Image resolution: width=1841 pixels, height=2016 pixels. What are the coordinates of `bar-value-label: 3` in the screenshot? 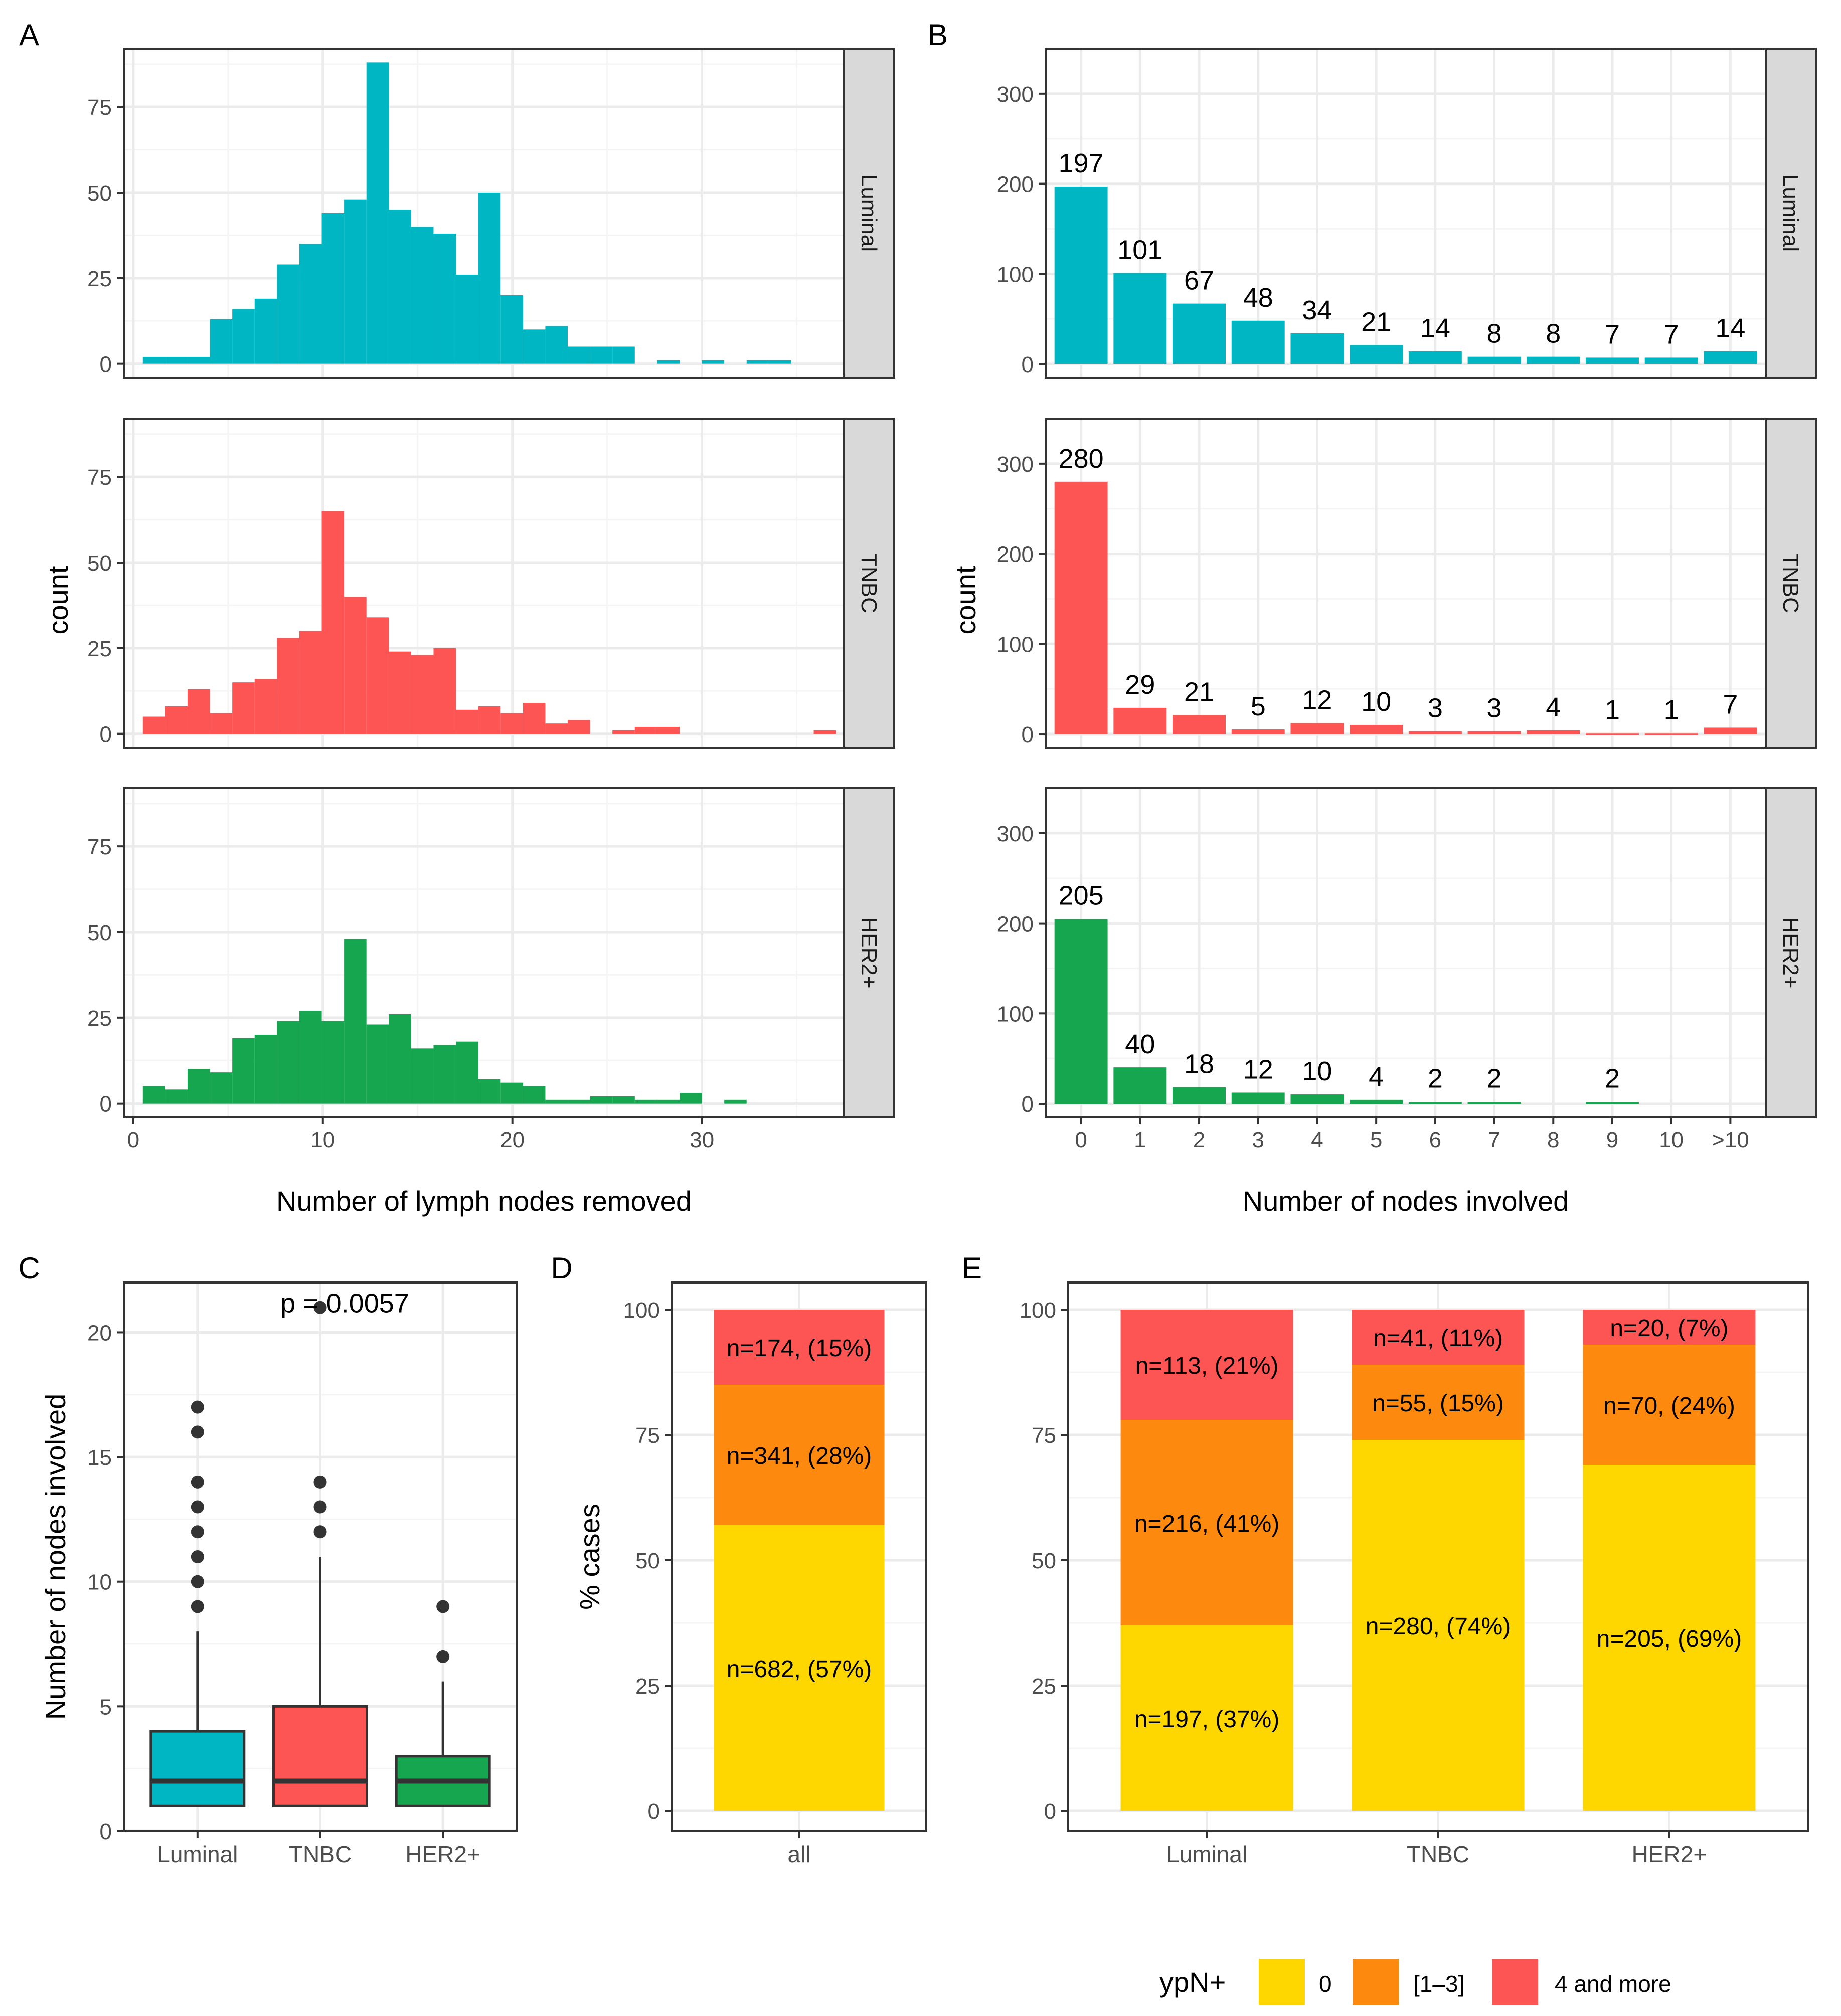 It's located at (1494, 708).